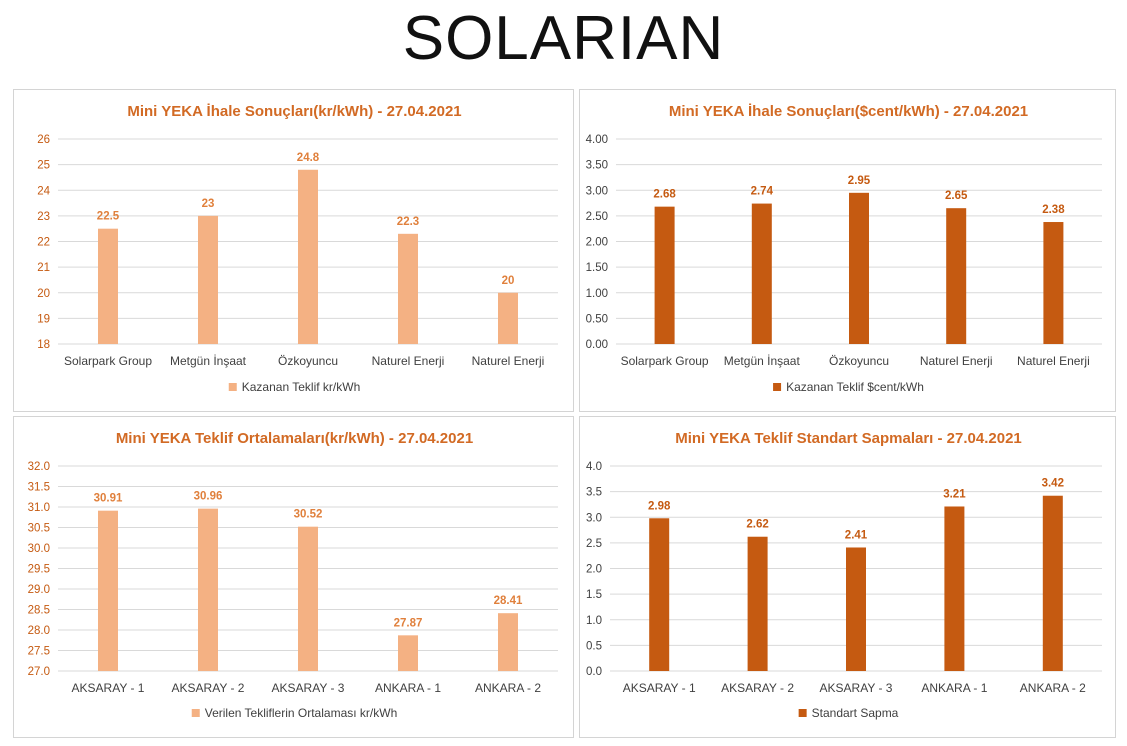  What do you see at coordinates (594, 621) in the screenshot?
I see `y-tick-label: 1.0` at bounding box center [594, 621].